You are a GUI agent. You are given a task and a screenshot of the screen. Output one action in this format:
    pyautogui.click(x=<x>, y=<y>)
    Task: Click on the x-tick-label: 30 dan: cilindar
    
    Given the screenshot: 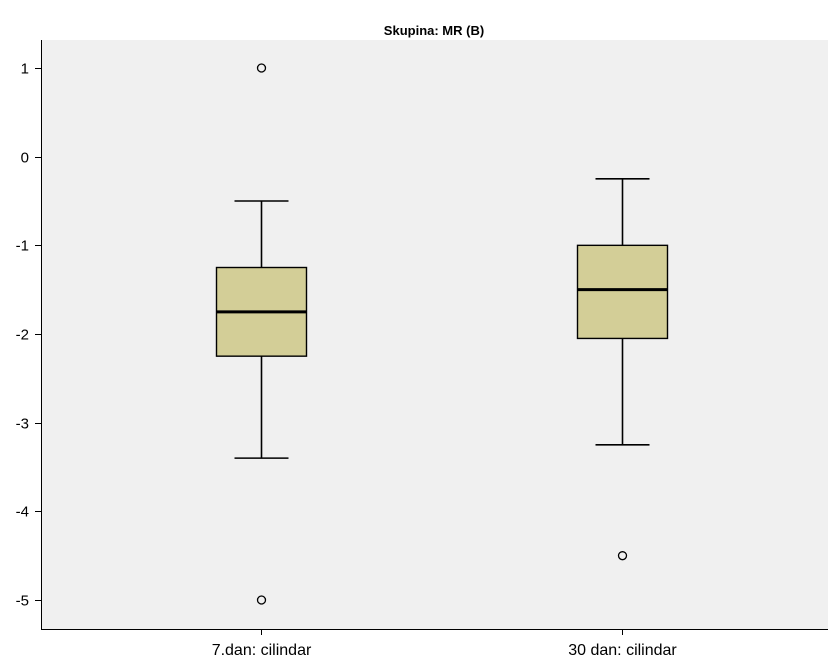 What is the action you would take?
    pyautogui.click(x=622, y=650)
    